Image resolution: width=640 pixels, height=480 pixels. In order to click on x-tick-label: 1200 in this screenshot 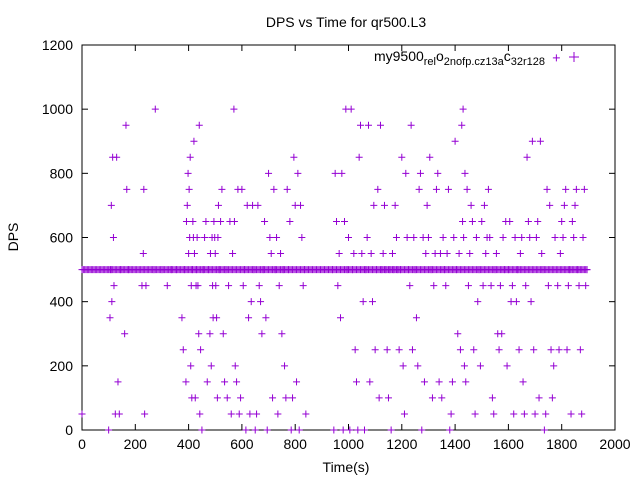, I will do `click(401, 444)`.